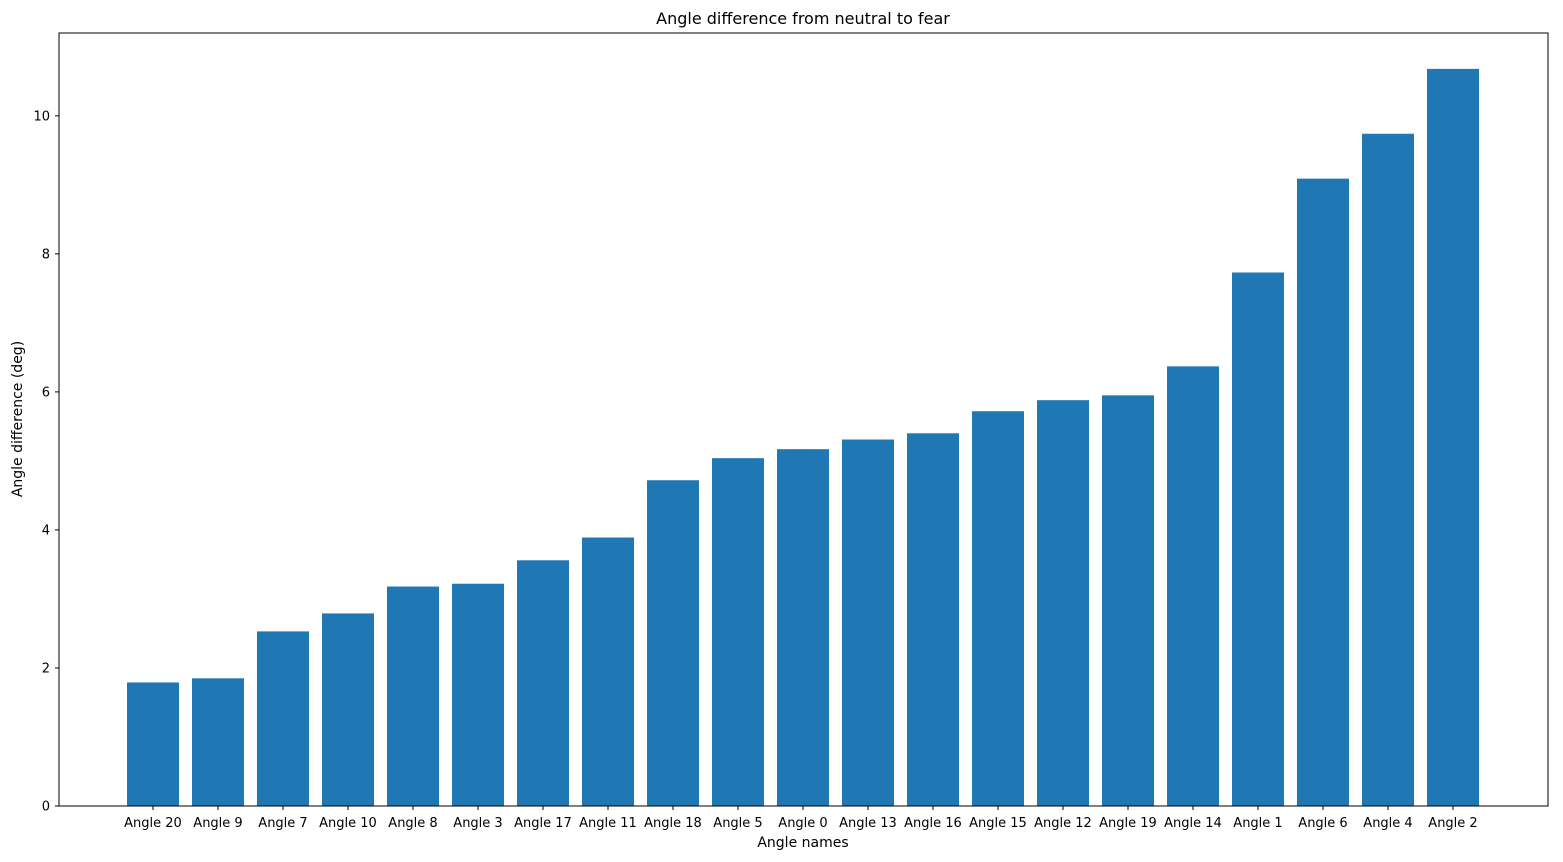 The image size is (1563, 862). I want to click on y-tick-label: 0, so click(46, 807).